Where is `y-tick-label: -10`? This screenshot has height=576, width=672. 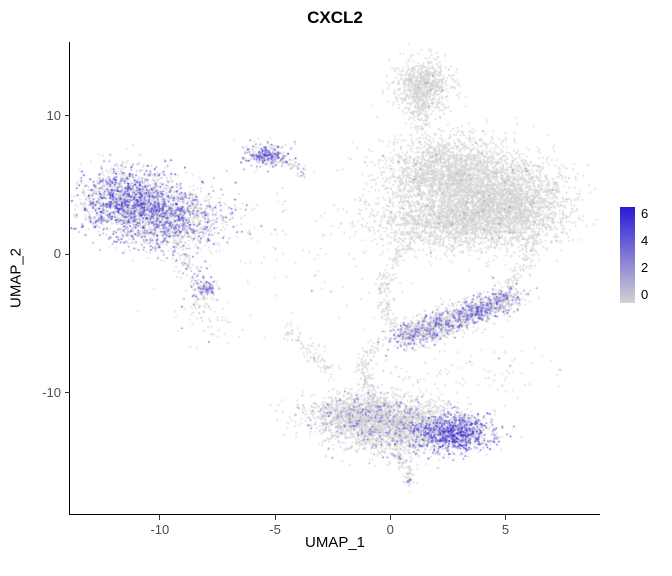
y-tick-label: -10 is located at coordinates (51, 392).